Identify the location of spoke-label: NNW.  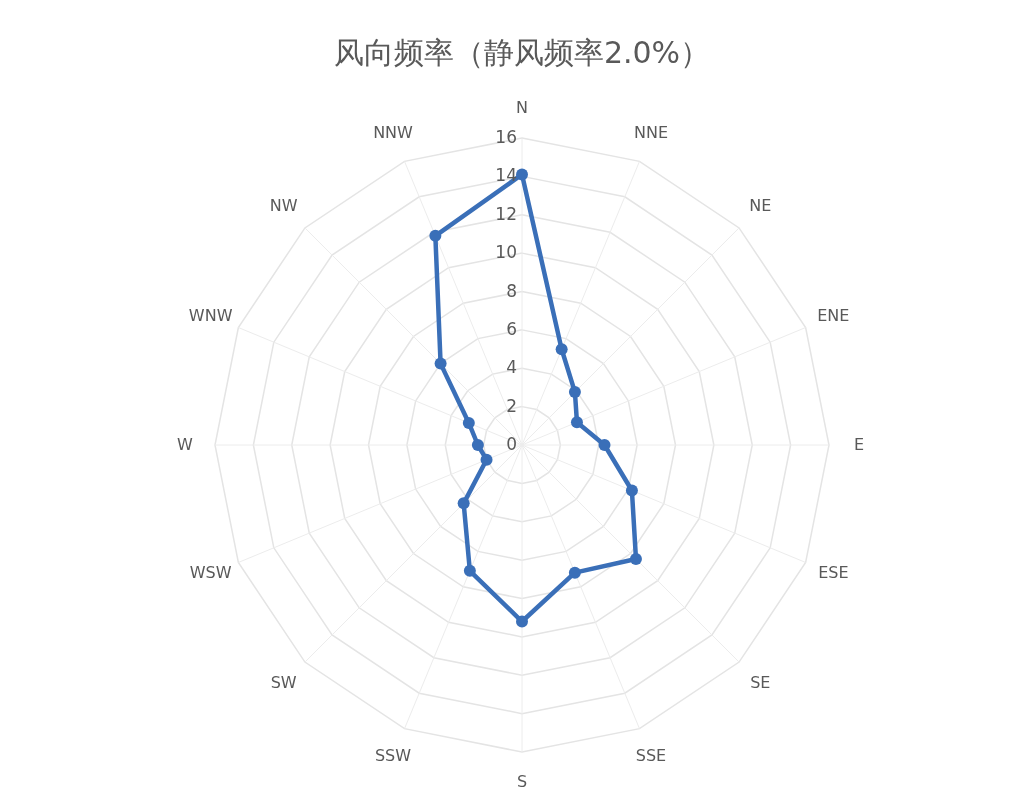
(393, 133).